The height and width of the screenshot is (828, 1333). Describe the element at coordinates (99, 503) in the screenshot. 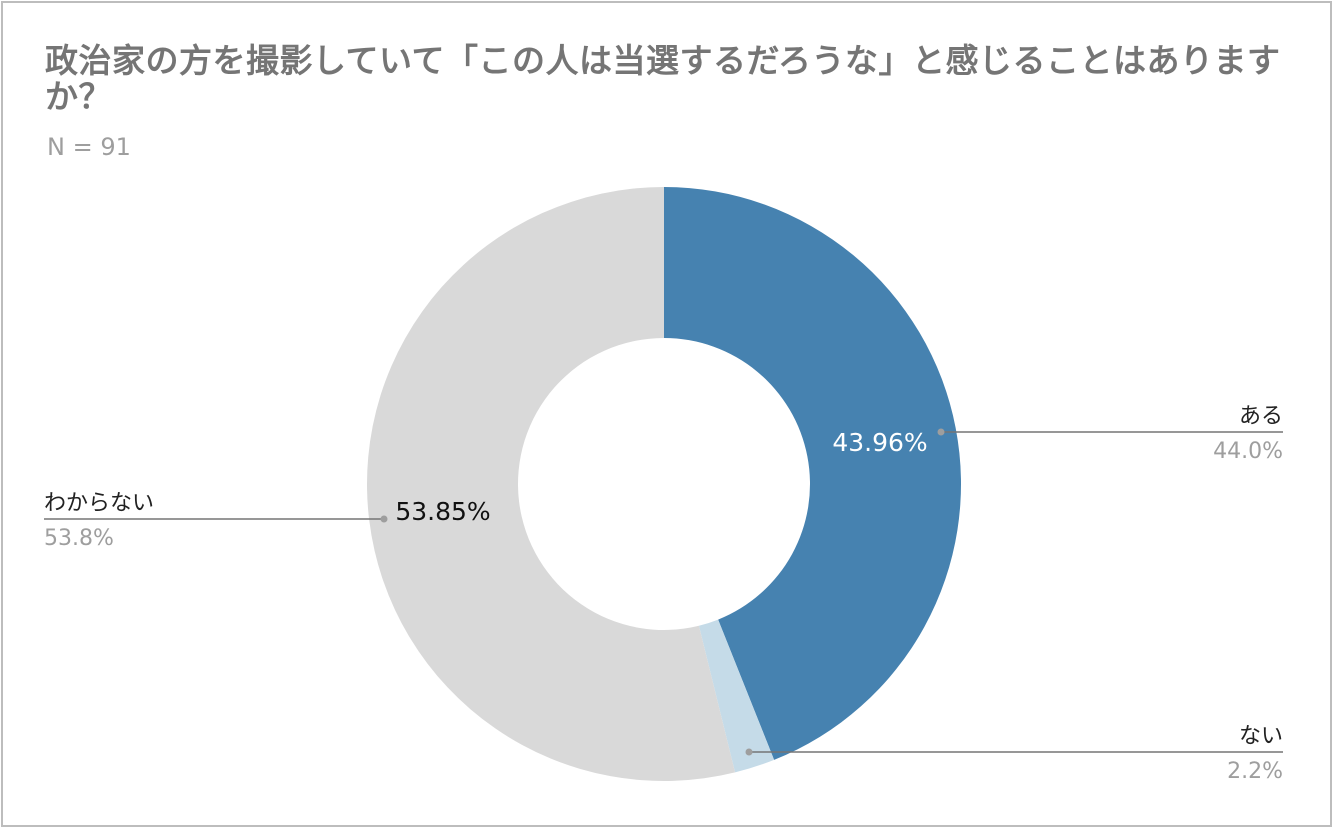

I see `slice-name-label-3: わからない` at that location.